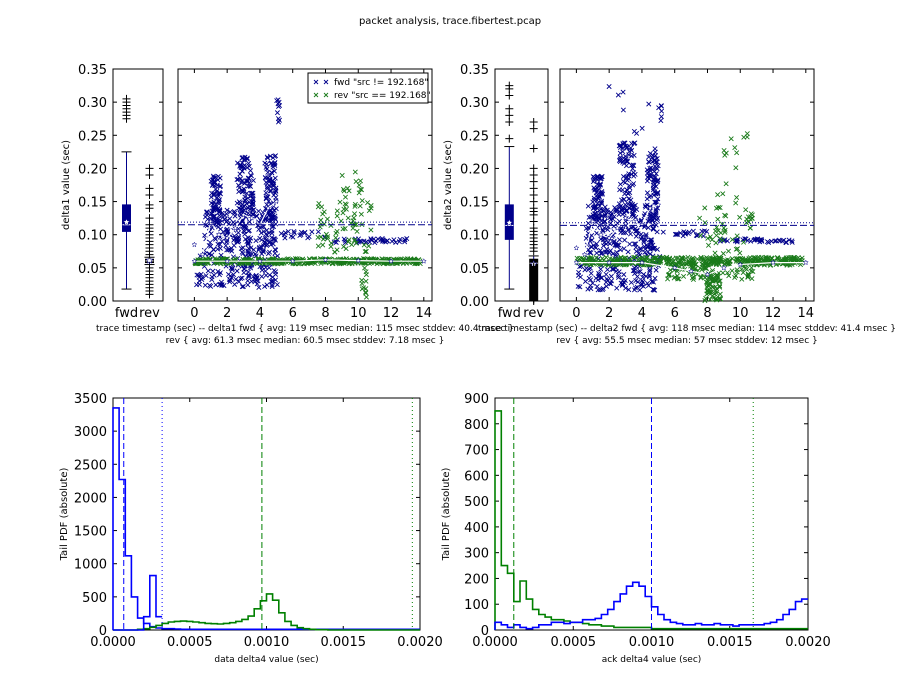 This screenshot has width=900, height=700. I want to click on legend-entry-fwd: fwd "src != 192.168", so click(381, 83).